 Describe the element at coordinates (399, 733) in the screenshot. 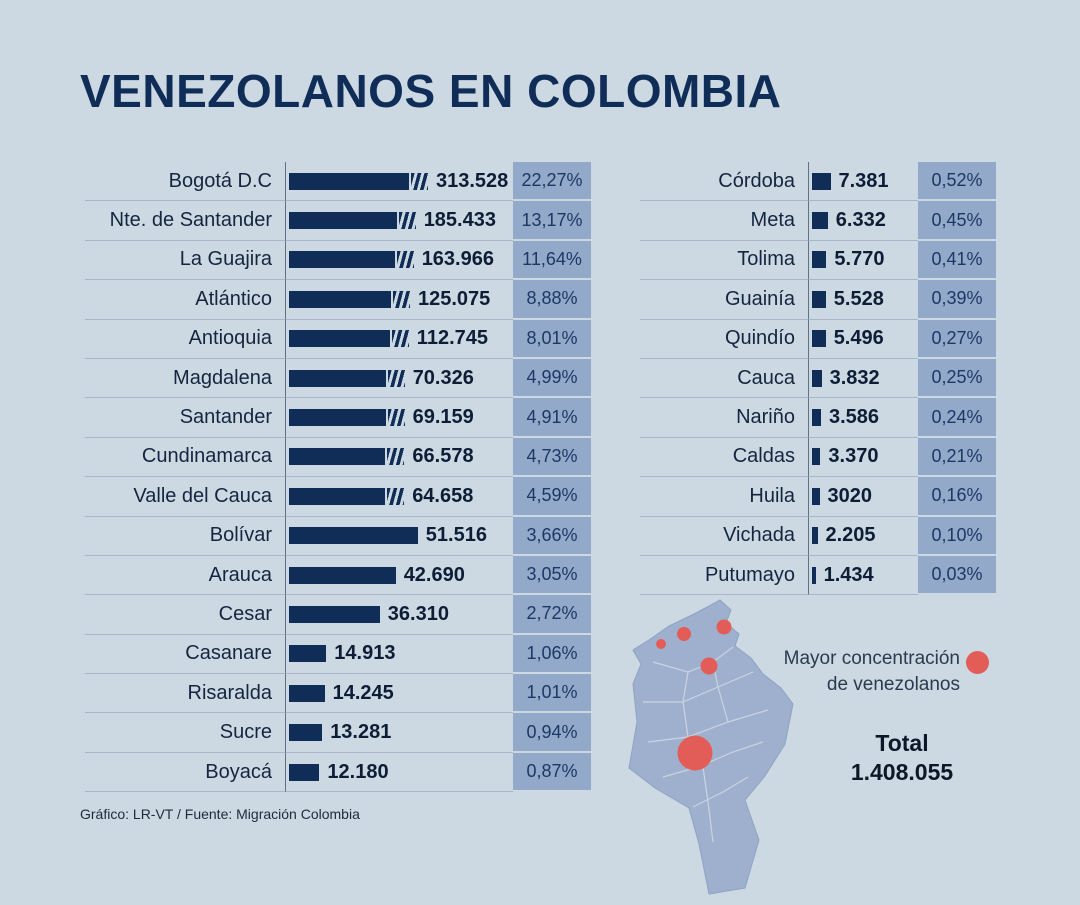

I see `bar-cell: 13.281` at that location.